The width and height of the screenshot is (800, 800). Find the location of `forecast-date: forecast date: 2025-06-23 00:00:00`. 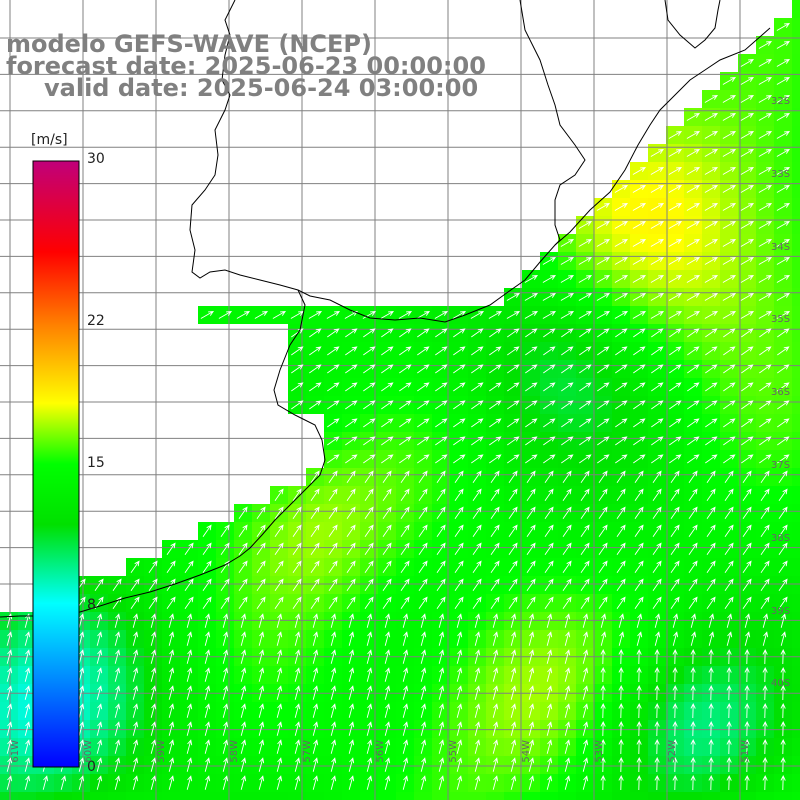

forecast-date: forecast date: 2025-06-23 00:00:00 is located at coordinates (246, 66).